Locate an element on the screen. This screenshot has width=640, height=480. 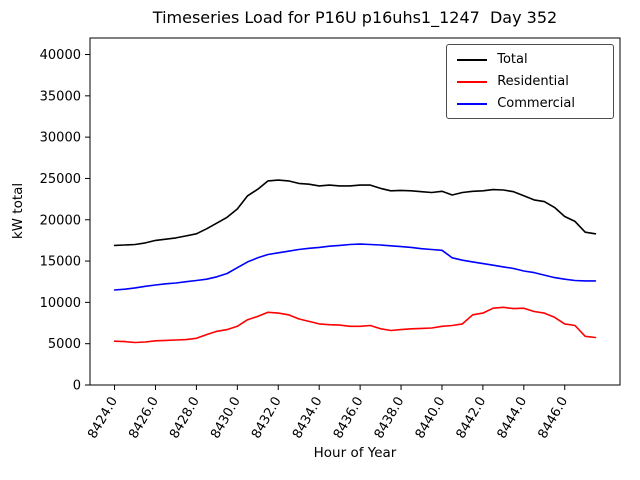
x-tick-label: 8434.0 is located at coordinates (308, 418).